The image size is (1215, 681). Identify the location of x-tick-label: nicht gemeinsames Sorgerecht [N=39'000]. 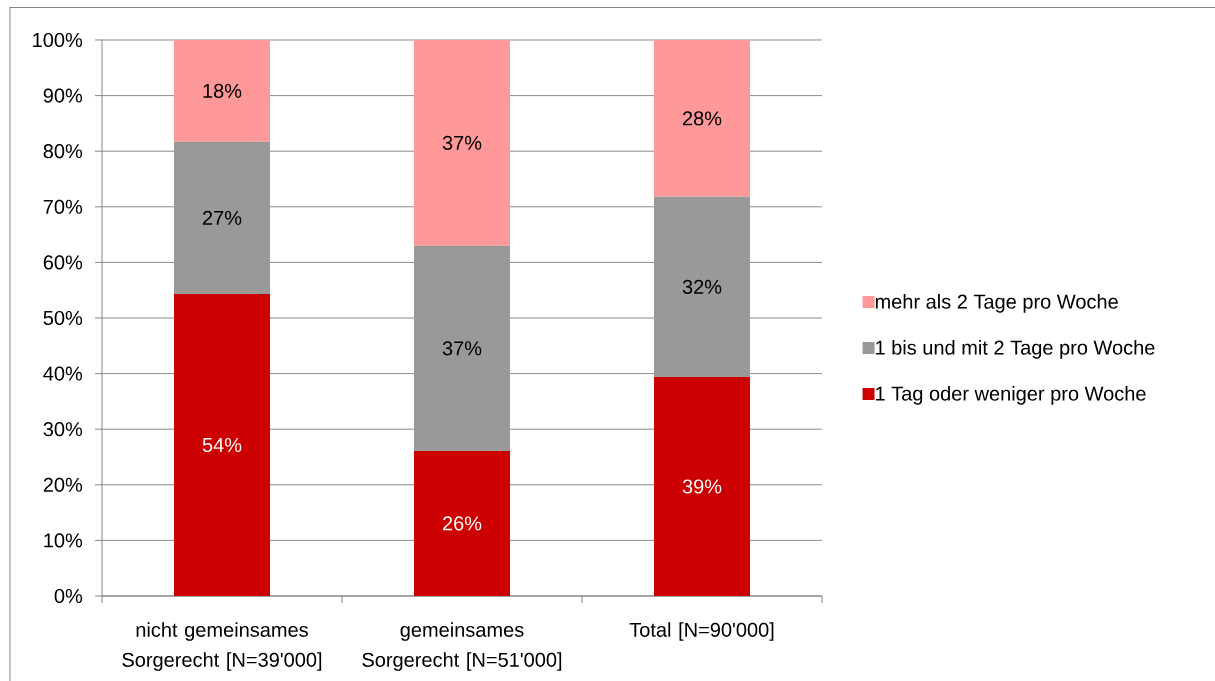
(222, 646).